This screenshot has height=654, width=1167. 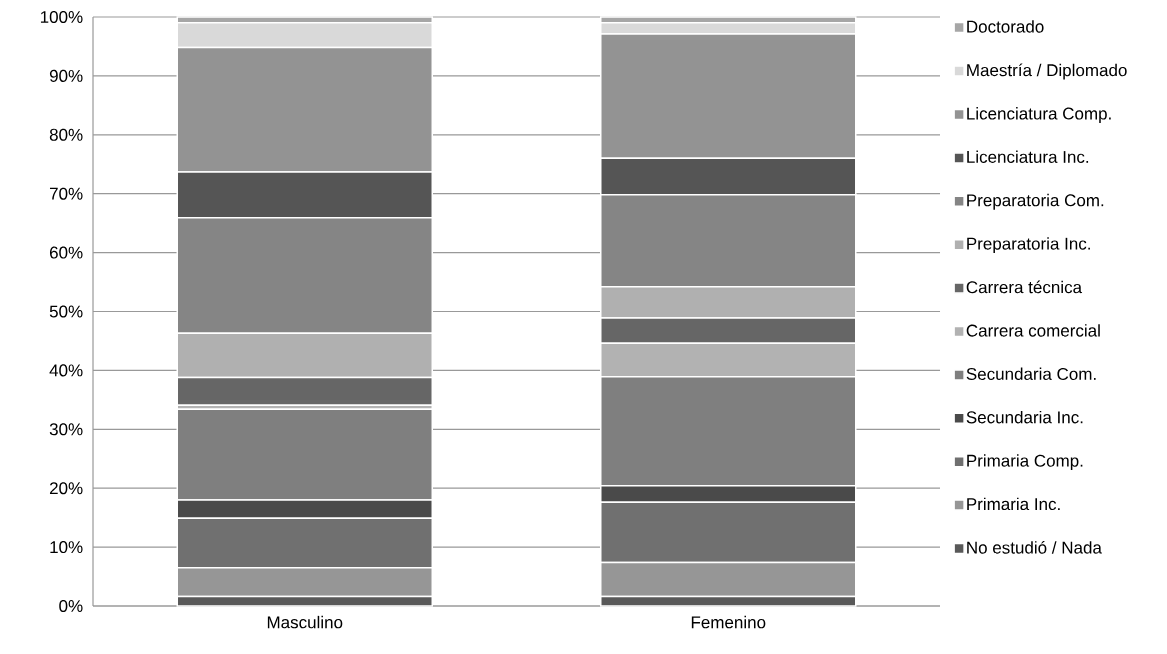 What do you see at coordinates (66, 75) in the screenshot?
I see `y-tick-label: 90%` at bounding box center [66, 75].